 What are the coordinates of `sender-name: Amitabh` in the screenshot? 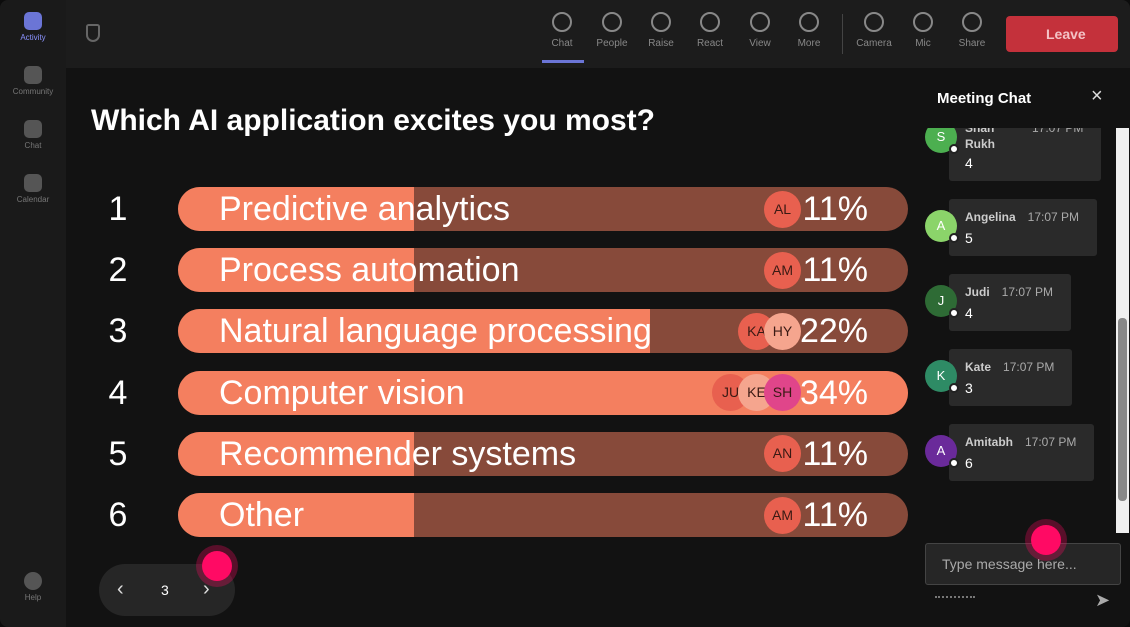 It's located at (989, 442).